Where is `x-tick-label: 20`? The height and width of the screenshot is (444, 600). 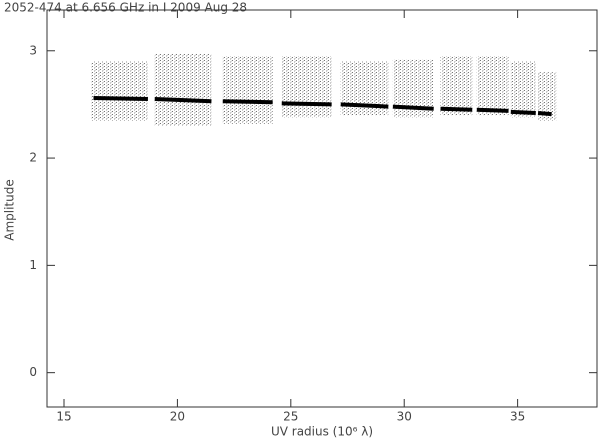
x-tick-label: 20 is located at coordinates (177, 417).